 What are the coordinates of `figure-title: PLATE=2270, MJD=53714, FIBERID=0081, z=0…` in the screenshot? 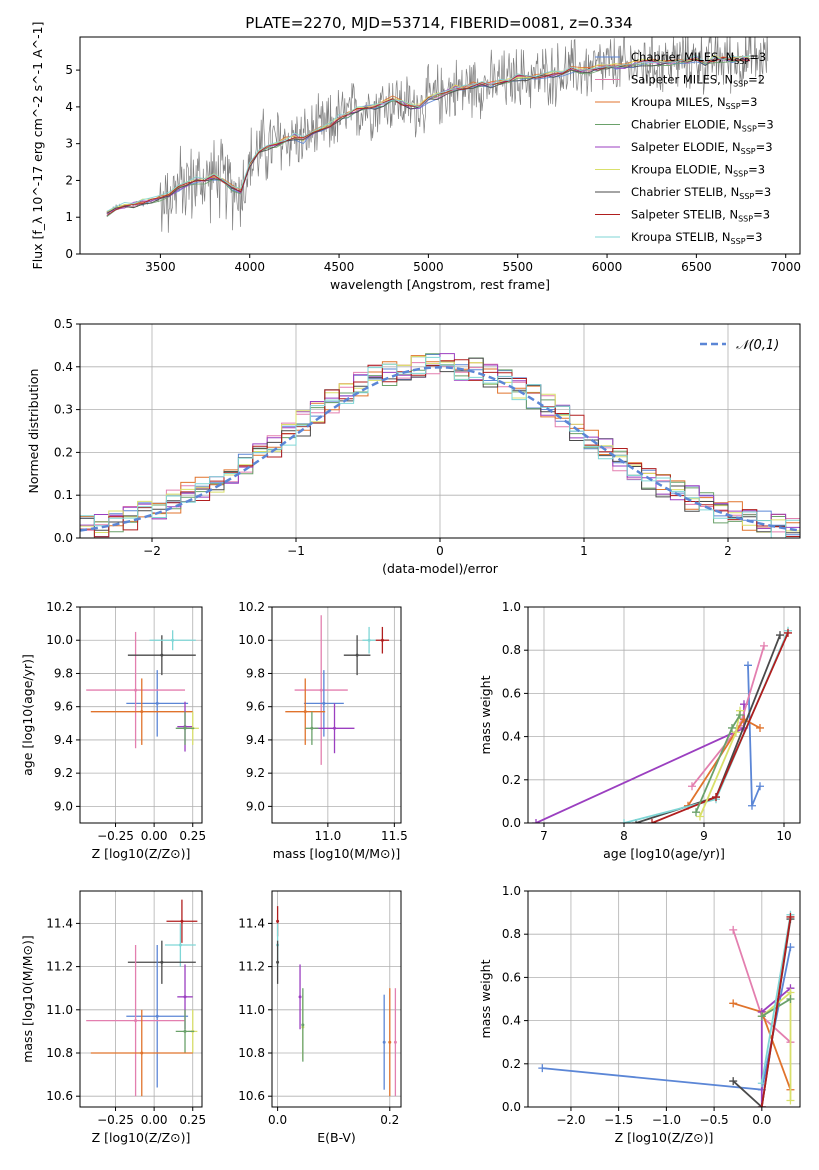 It's located at (438, 23).